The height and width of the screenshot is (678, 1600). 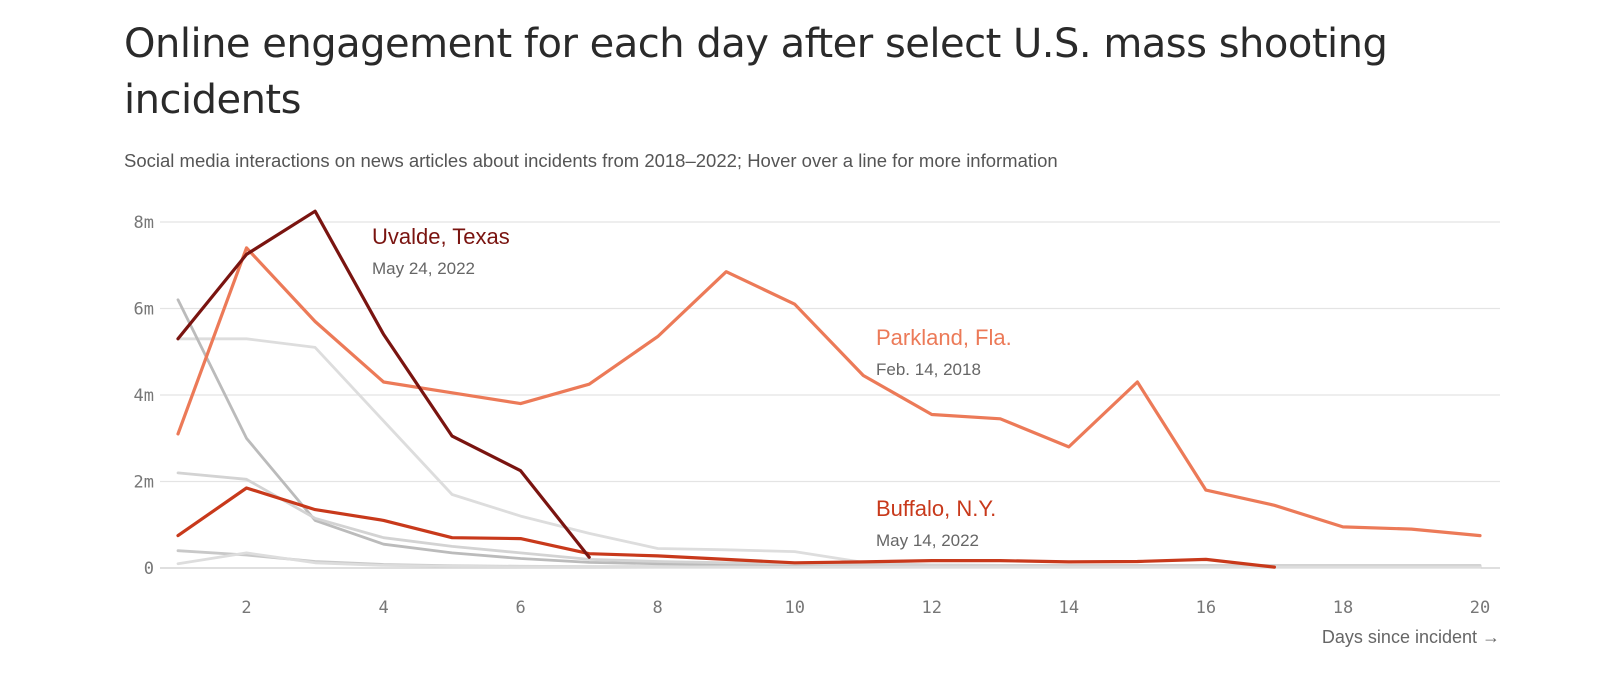 I want to click on y-tick-label: 2m, so click(x=144, y=483).